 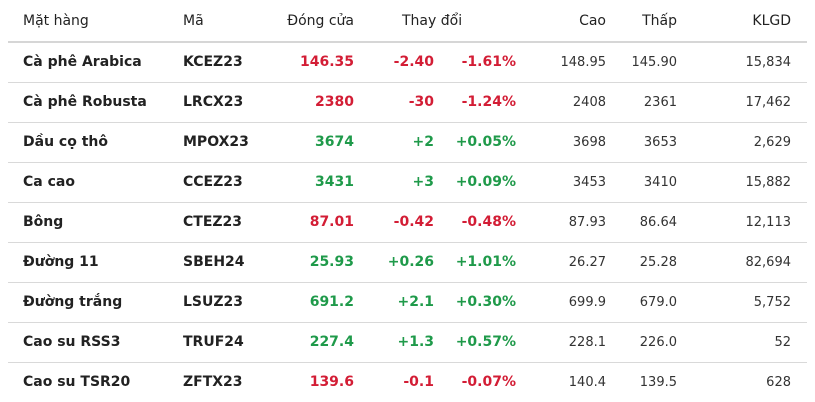 I want to click on high-price: 148.95, so click(x=561, y=62).